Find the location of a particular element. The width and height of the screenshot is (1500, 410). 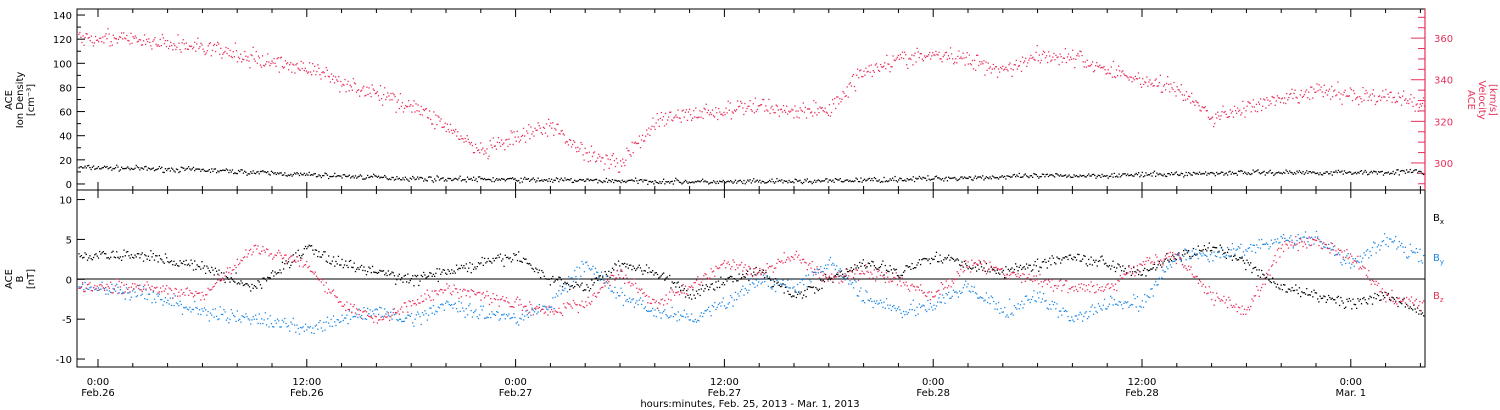

density-series is located at coordinates (751, 174).